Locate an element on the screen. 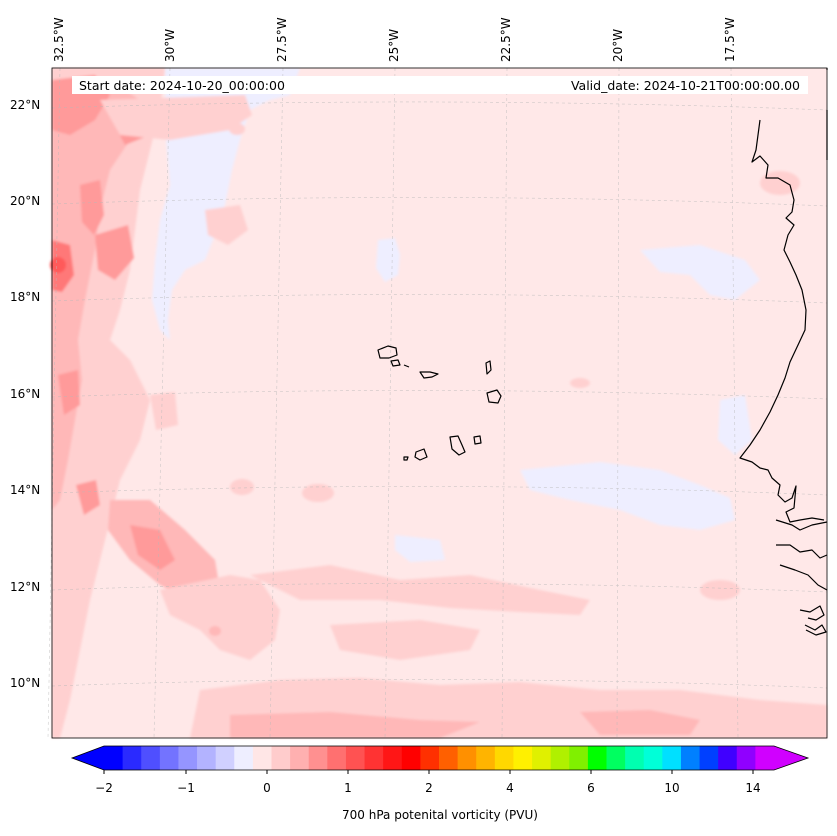 Image resolution: width=837 pixels, height=836 pixels. pv-region-negative-east is located at coordinates (700, 272).